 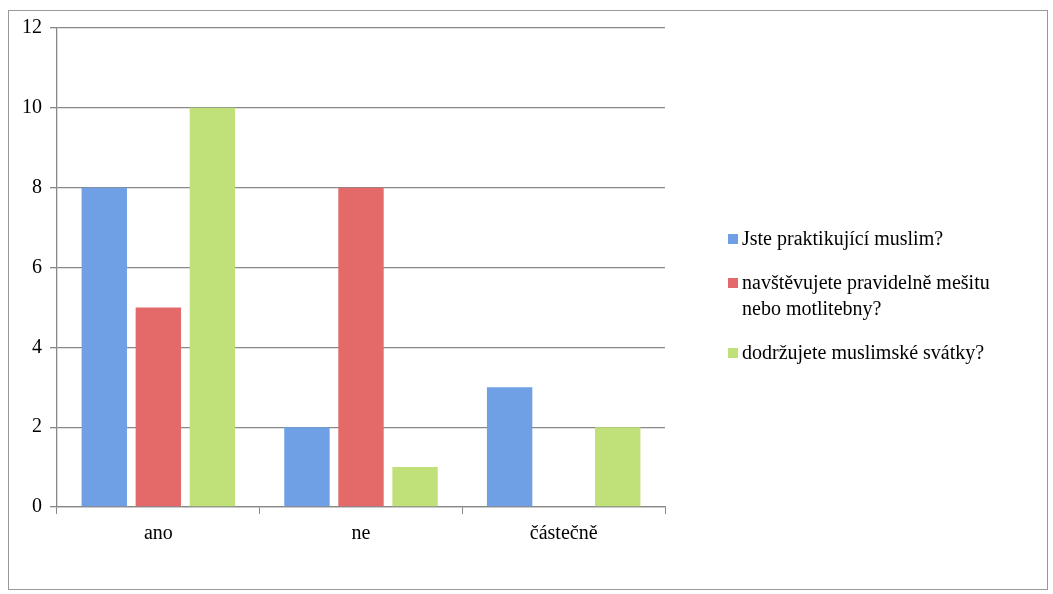 What do you see at coordinates (863, 352) in the screenshot?
I see `legend-label: dodržujete muslimské svátky?` at bounding box center [863, 352].